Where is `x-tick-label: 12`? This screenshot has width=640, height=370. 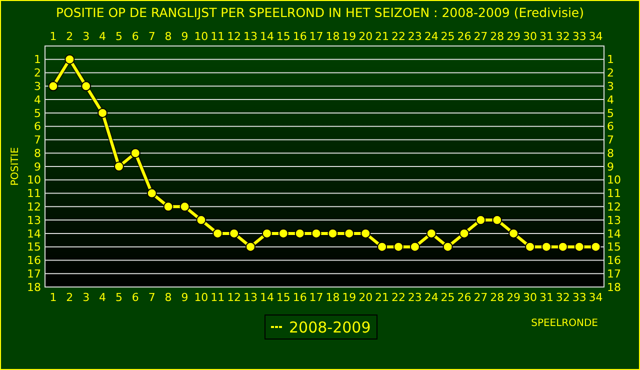 x-tick-label: 12 is located at coordinates (234, 36).